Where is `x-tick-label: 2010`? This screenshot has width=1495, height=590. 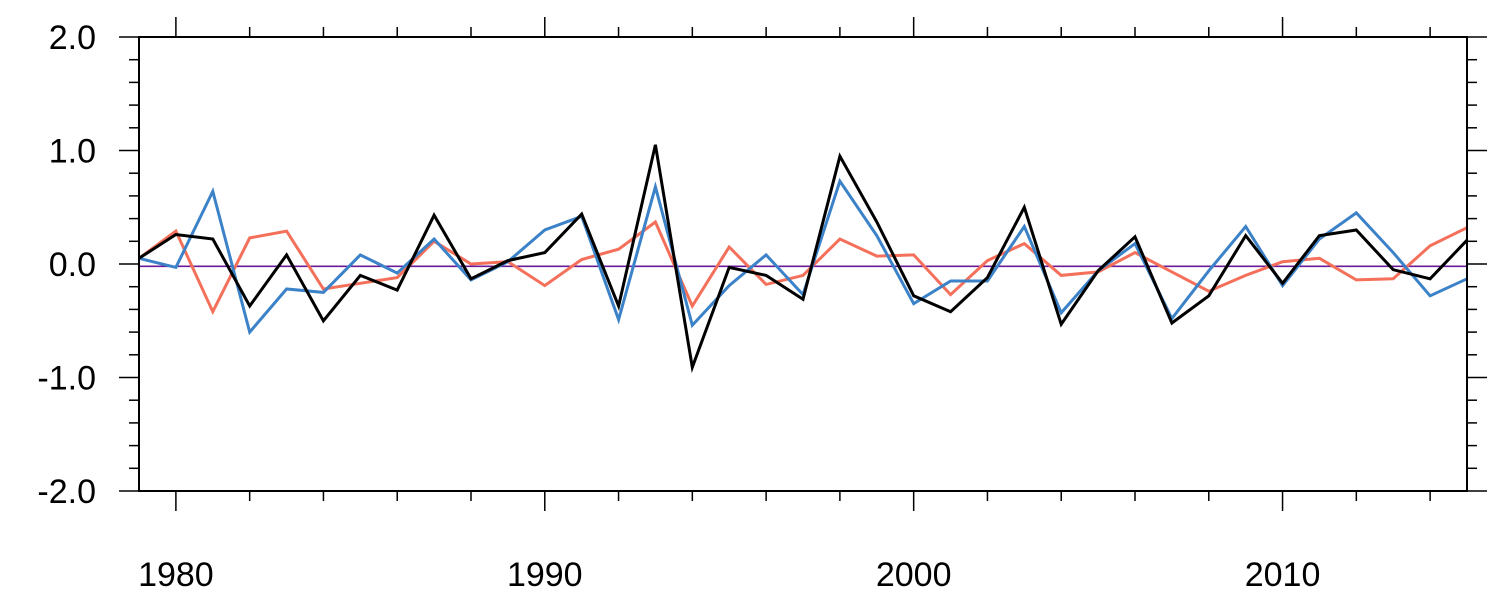
x-tick-label: 2010 is located at coordinates (1283, 573).